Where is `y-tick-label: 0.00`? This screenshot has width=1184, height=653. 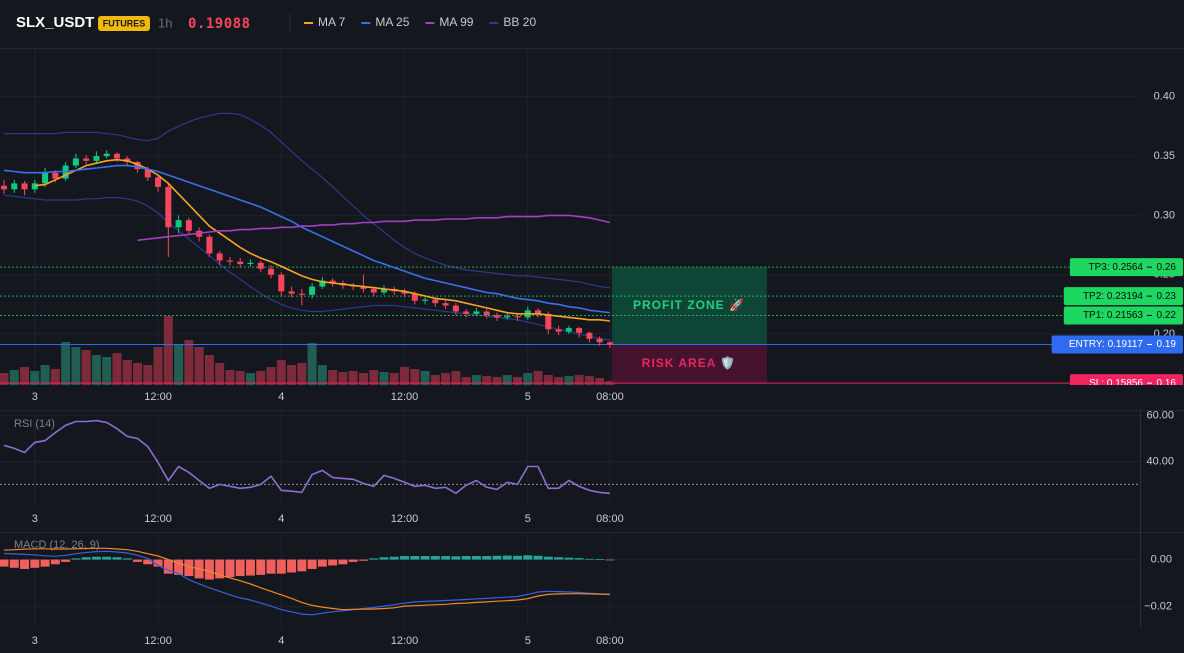 y-tick-label: 0.00 is located at coordinates (1161, 559).